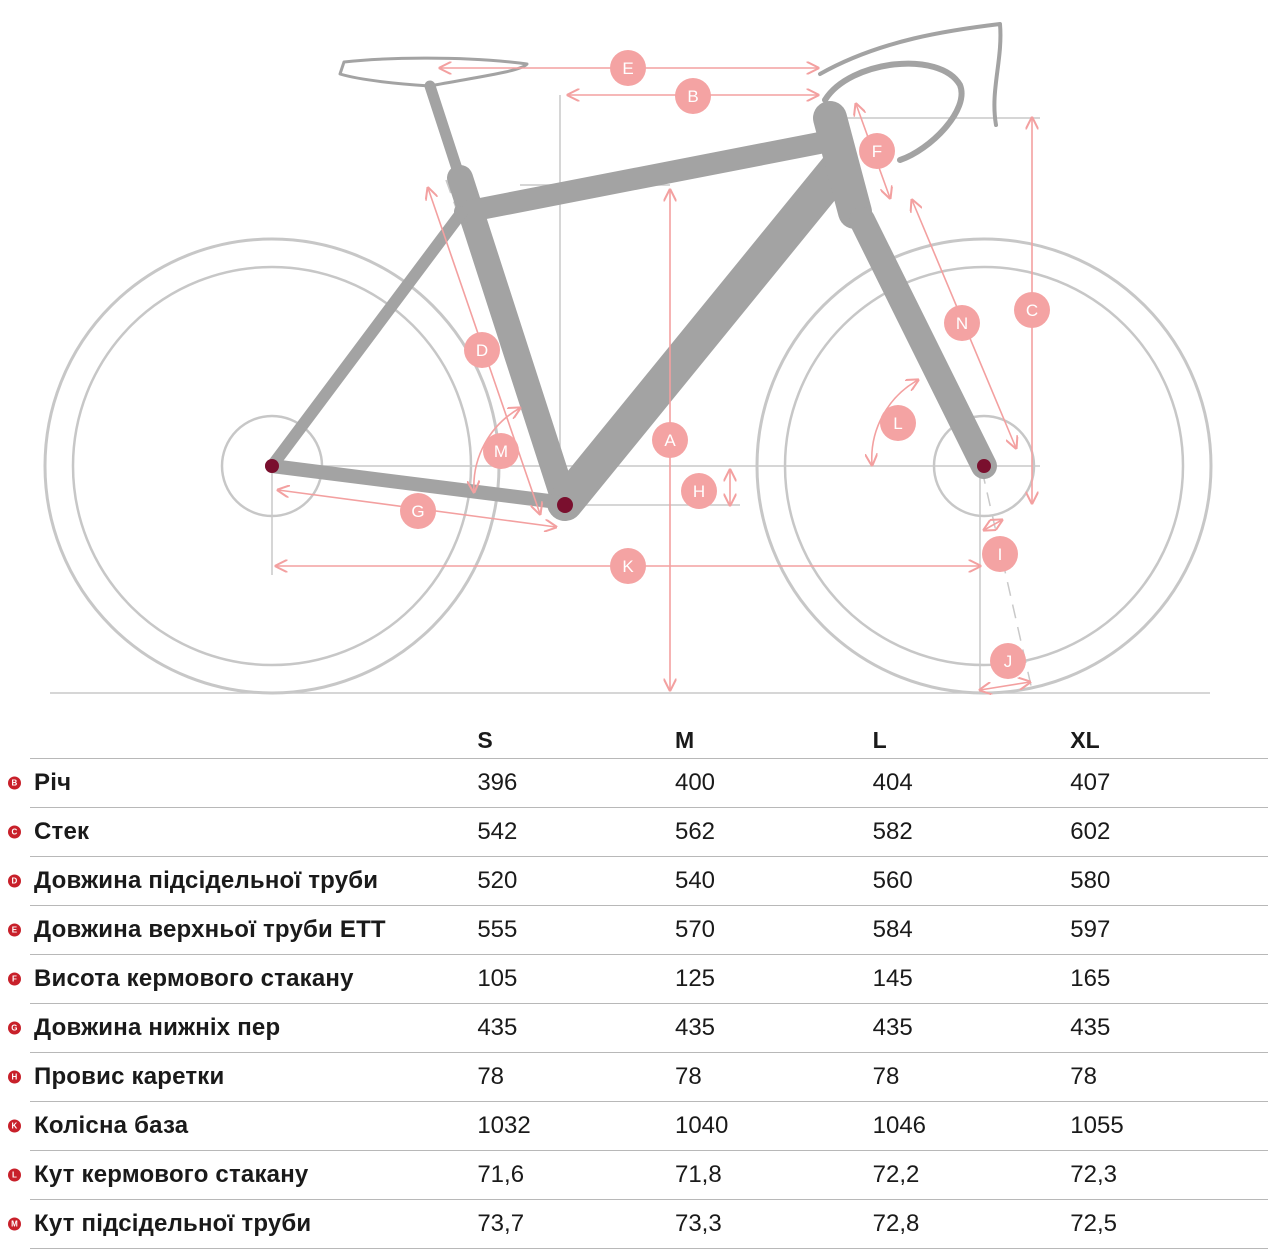  What do you see at coordinates (773, 783) in the screenshot?
I see `value-cell: 400` at bounding box center [773, 783].